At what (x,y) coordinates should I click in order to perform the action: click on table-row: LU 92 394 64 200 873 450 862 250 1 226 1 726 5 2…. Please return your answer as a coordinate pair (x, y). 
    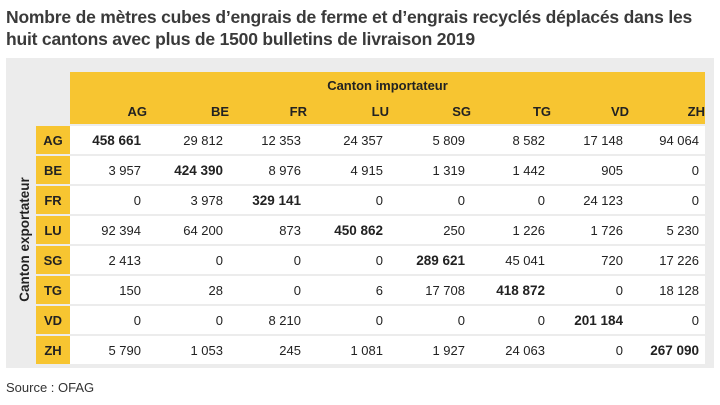
    Looking at the image, I should click on (370, 231).